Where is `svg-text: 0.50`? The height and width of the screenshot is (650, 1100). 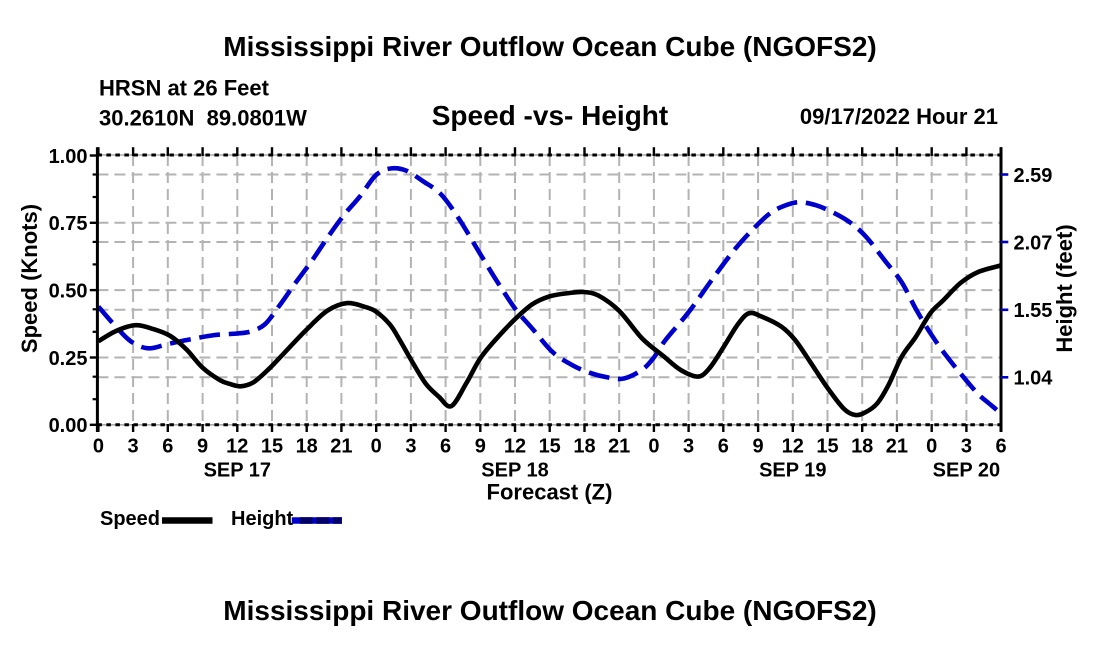
svg-text: 0.50 is located at coordinates (68, 291).